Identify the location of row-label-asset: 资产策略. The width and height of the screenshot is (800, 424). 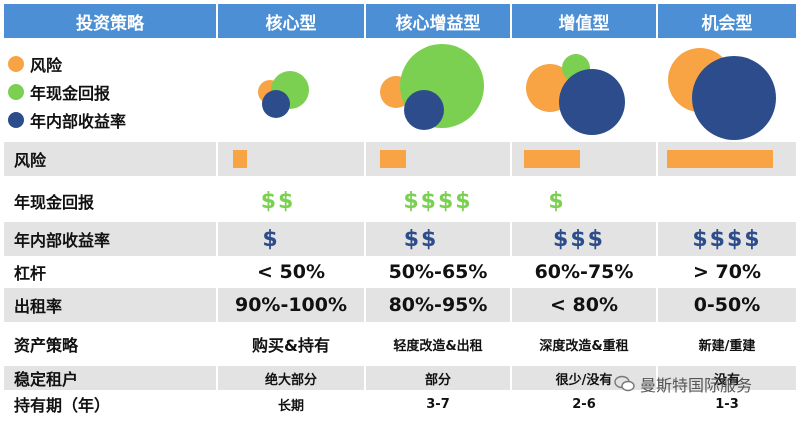
(46, 345).